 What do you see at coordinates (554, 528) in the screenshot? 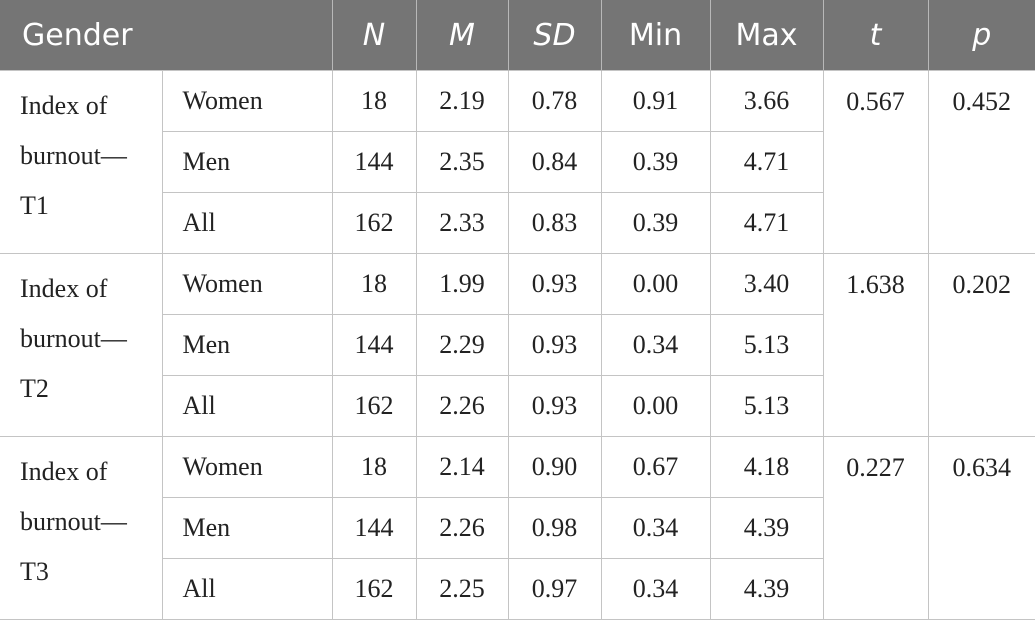
I see `sd-cell: 0.98` at bounding box center [554, 528].